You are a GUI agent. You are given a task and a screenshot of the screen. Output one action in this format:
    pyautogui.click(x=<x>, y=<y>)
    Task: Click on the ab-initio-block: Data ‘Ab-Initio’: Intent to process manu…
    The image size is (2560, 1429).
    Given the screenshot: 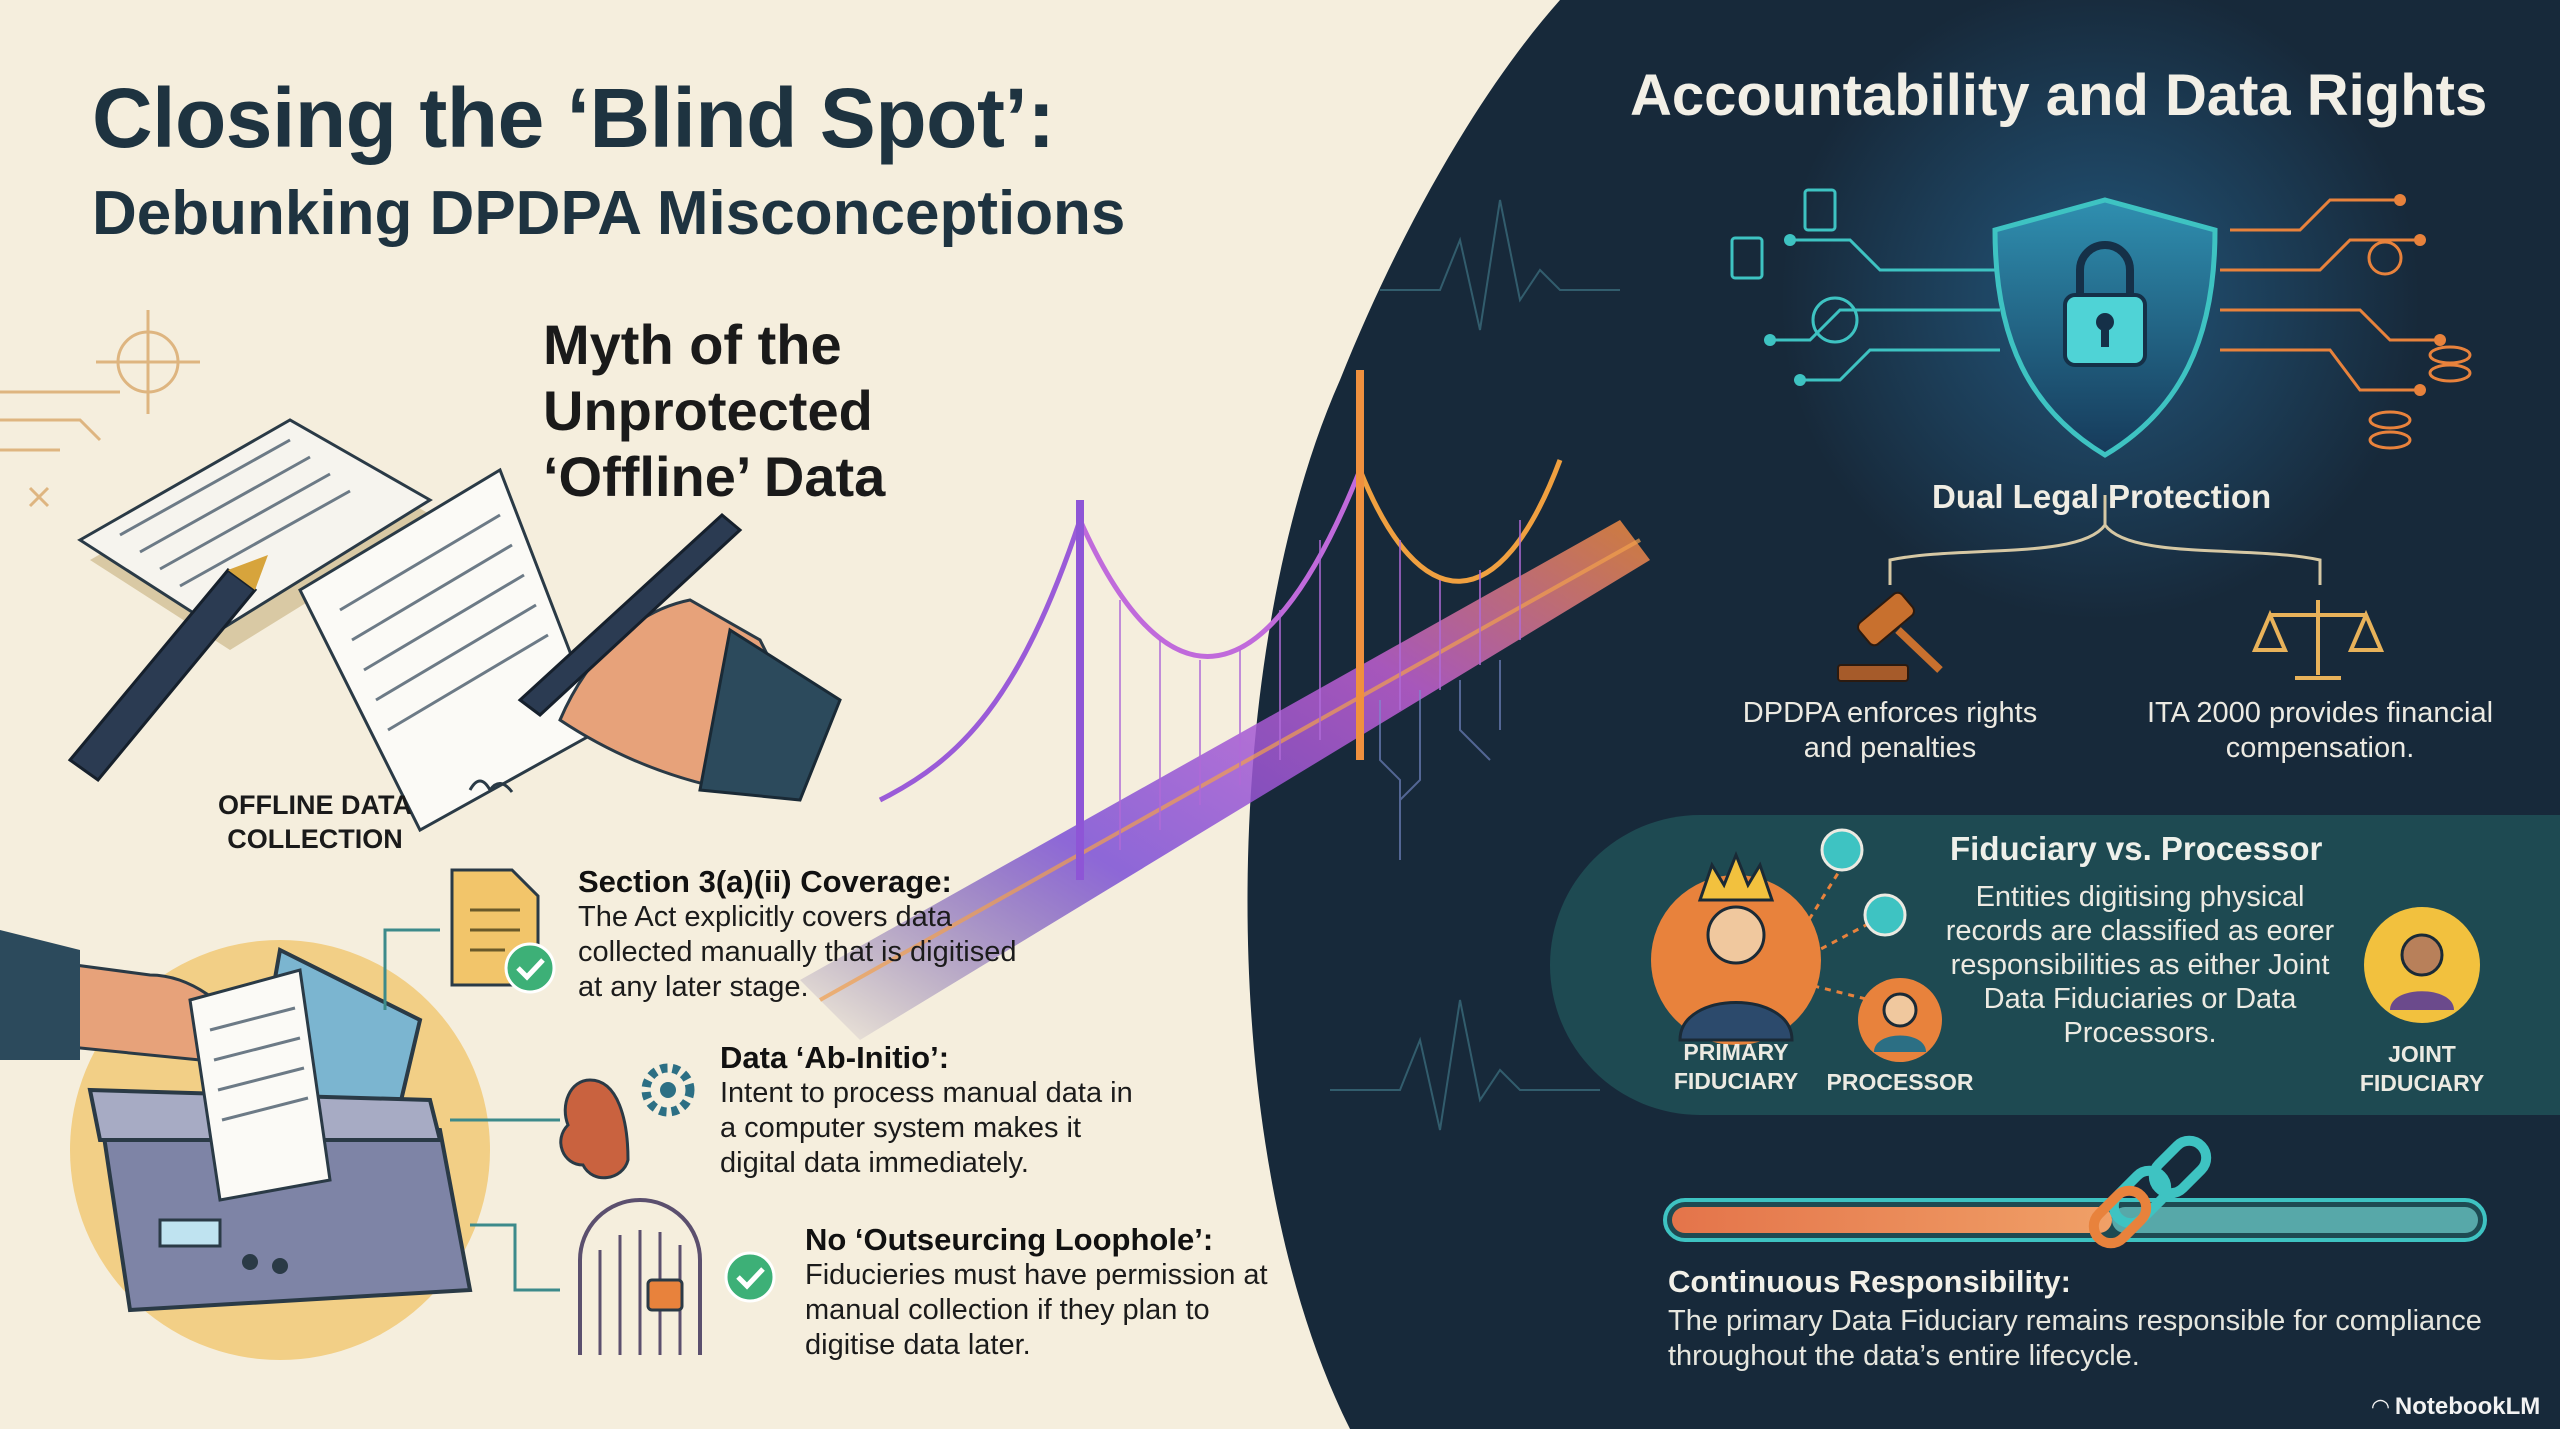 What is the action you would take?
    pyautogui.click(x=935, y=1110)
    